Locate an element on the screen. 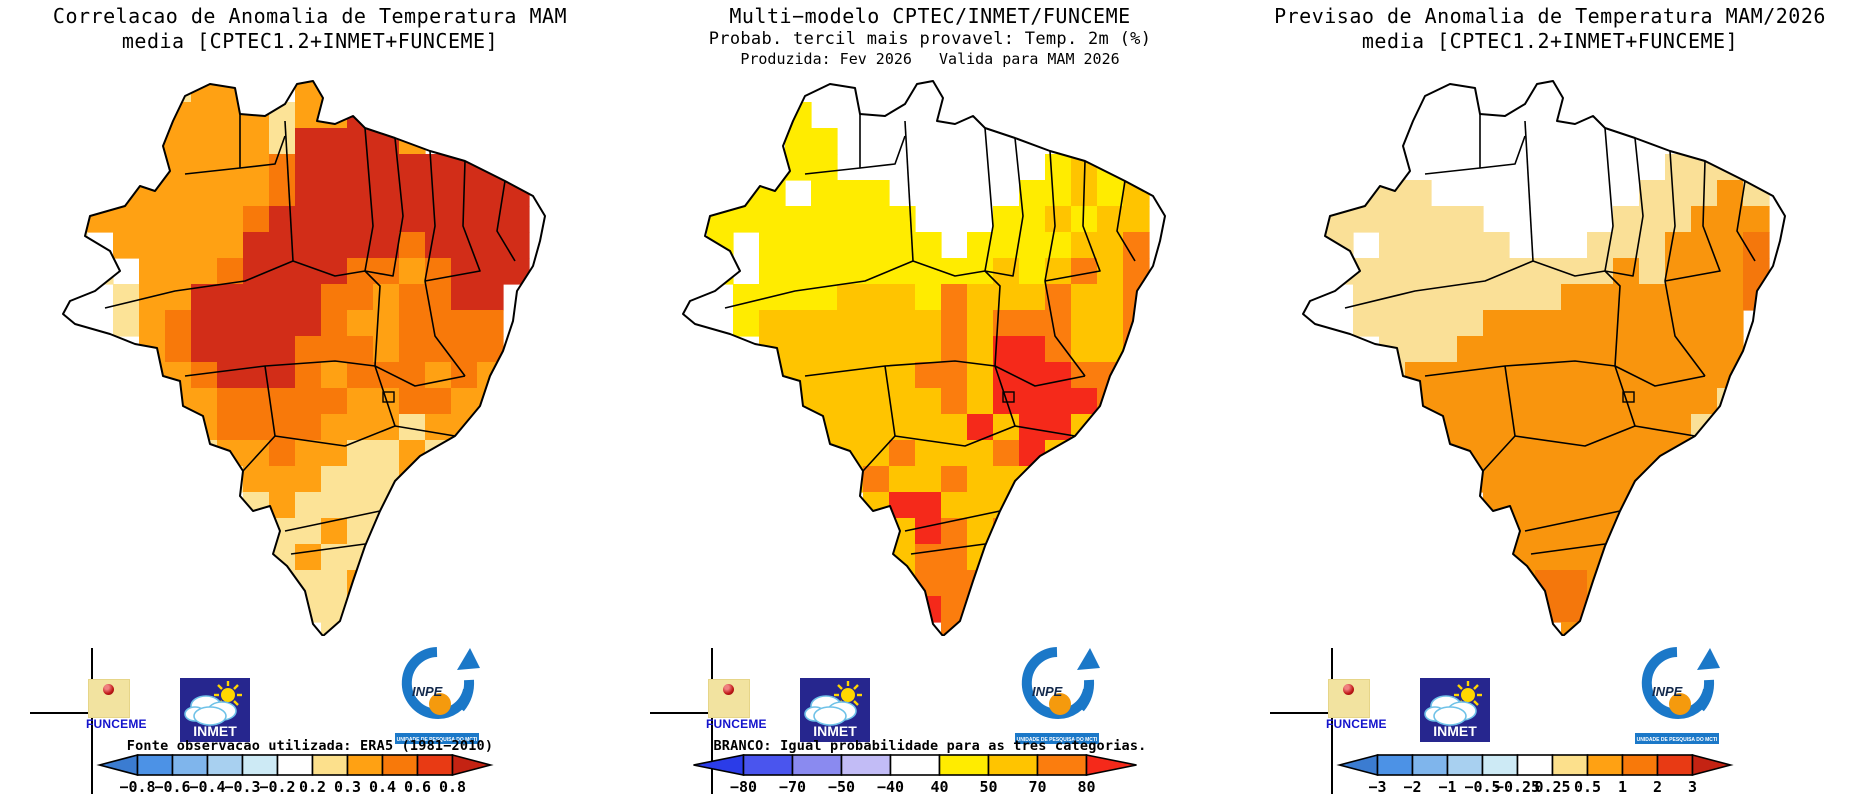  svg-text: 0.3 is located at coordinates (347, 787).